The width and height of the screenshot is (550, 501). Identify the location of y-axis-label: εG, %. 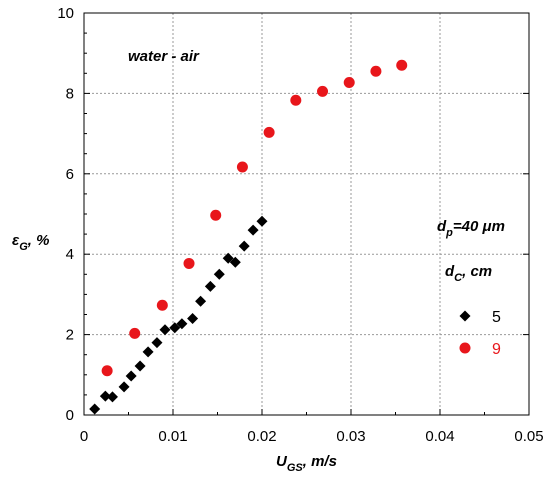
(30, 242).